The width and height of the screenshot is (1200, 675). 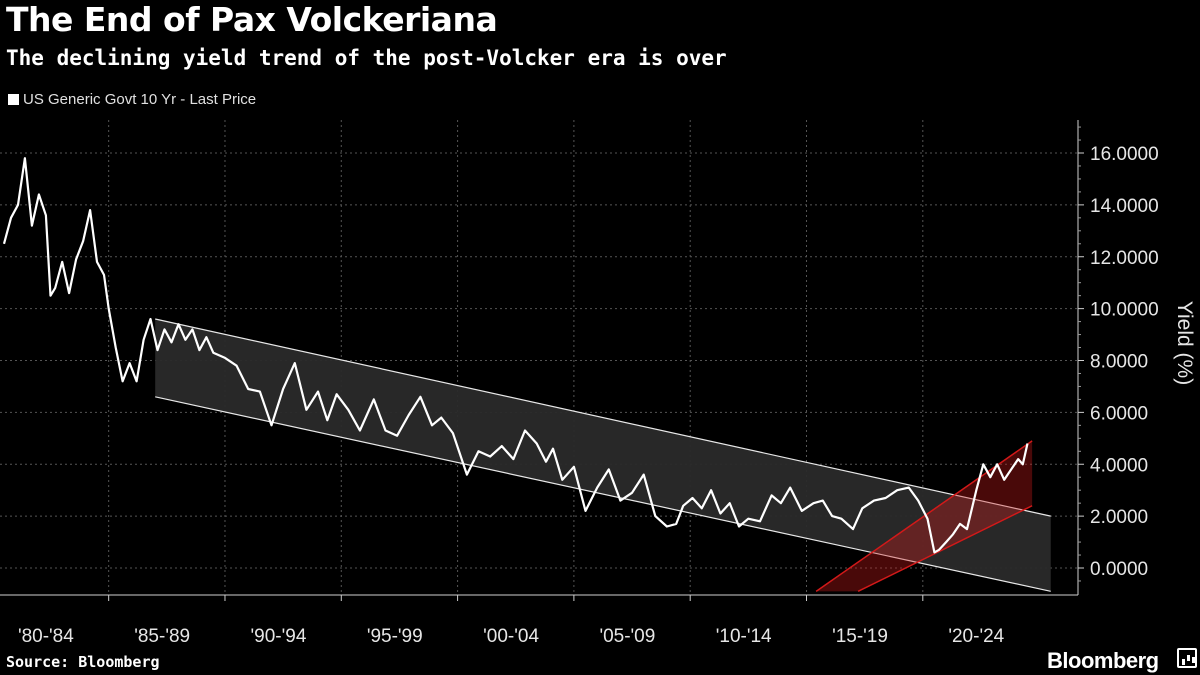 What do you see at coordinates (1184, 343) in the screenshot?
I see `y-axis-title: Yield (%)` at bounding box center [1184, 343].